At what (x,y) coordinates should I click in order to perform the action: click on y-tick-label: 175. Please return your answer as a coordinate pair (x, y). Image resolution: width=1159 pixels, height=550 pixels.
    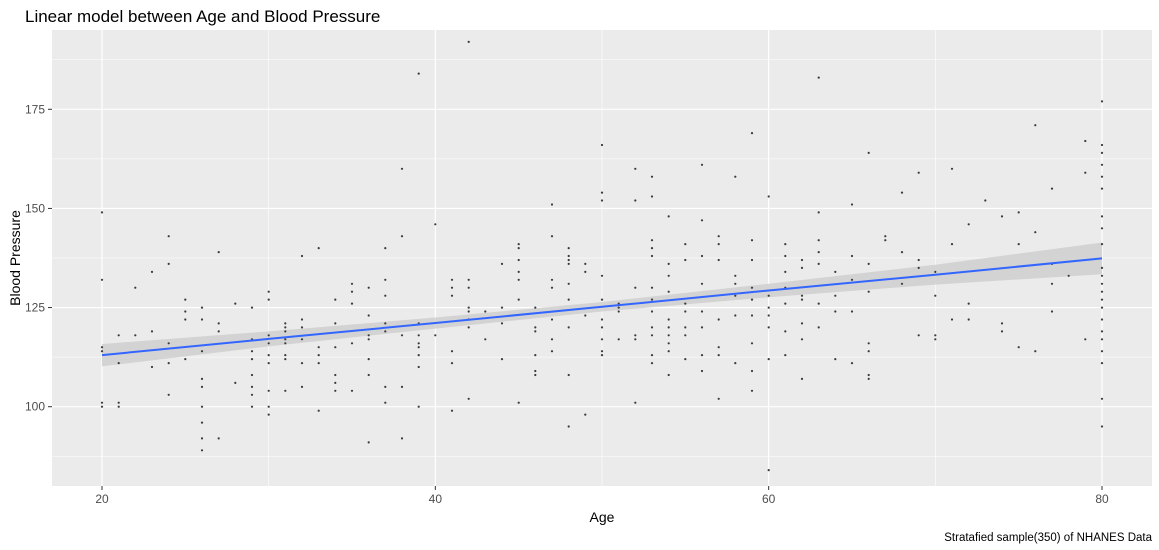
    Looking at the image, I should click on (35, 109).